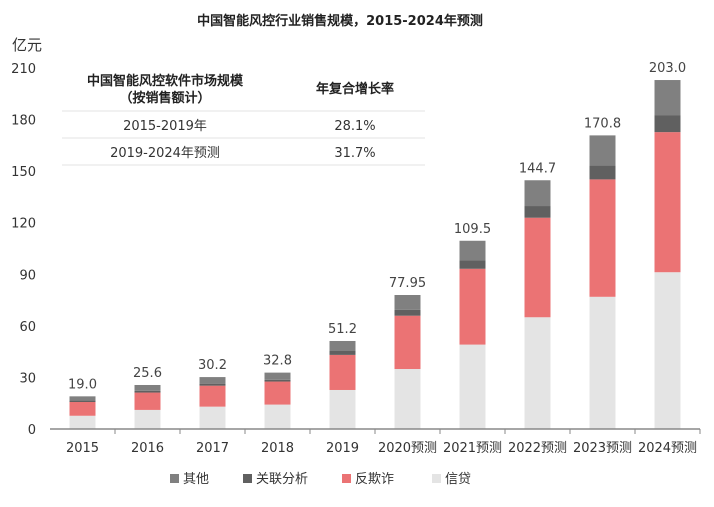 The image size is (714, 507). I want to click on data-label: 170.8, so click(602, 123).